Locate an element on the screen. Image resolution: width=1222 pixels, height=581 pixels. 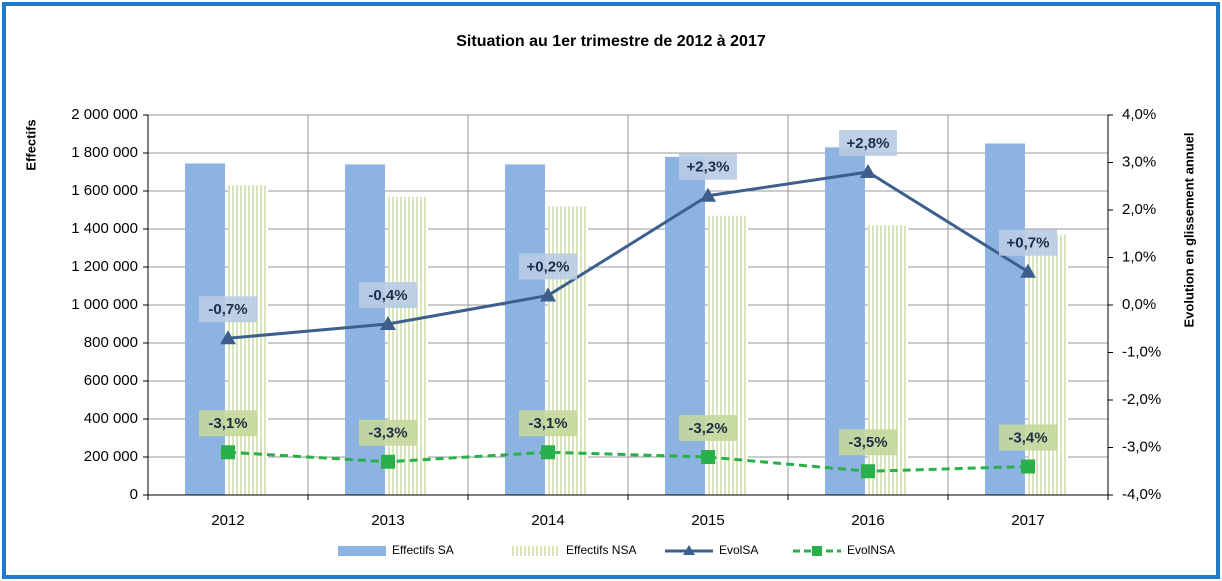
x-tick-label: 2013 is located at coordinates (387, 520).